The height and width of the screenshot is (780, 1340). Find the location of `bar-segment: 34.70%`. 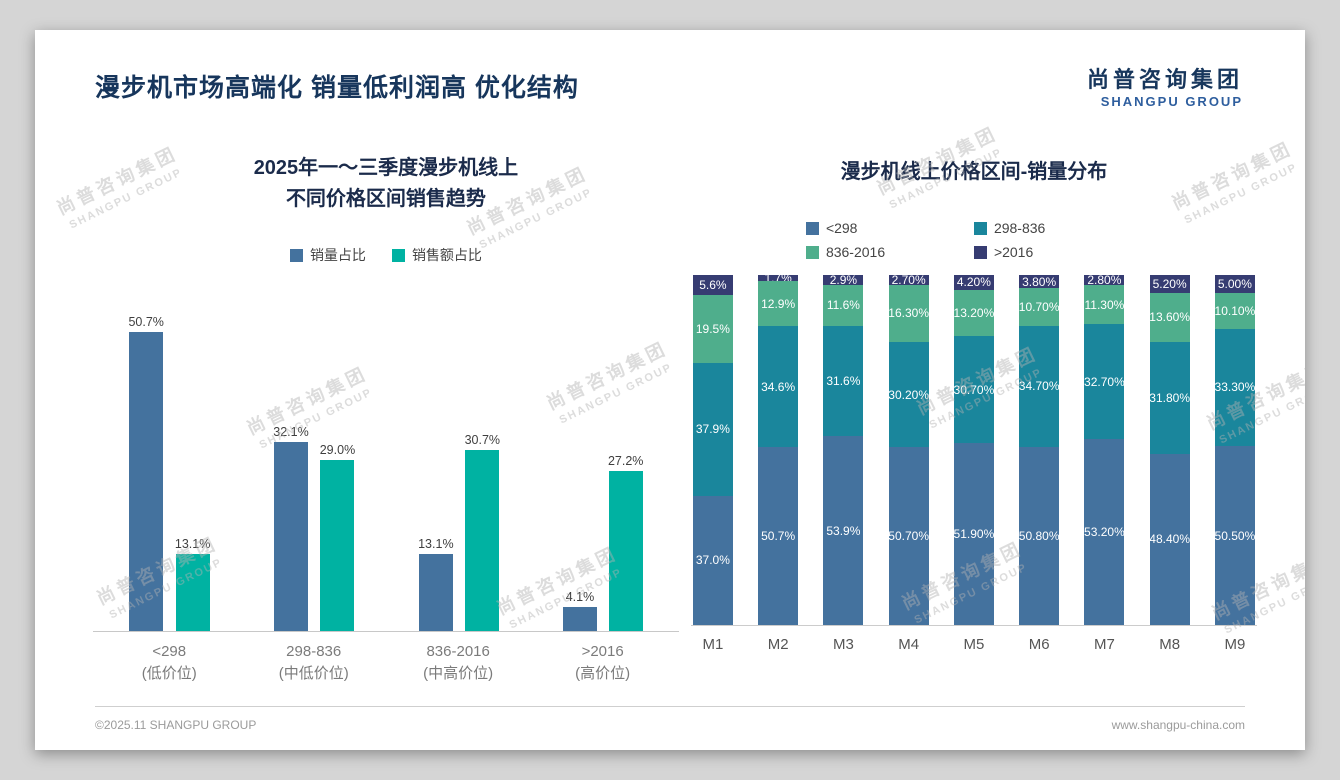

bar-segment: 34.70% is located at coordinates (1039, 386).